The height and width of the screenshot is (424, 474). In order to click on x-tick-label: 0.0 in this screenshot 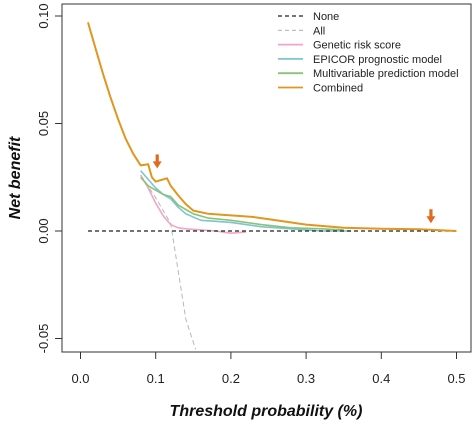, I will do `click(80, 378)`.